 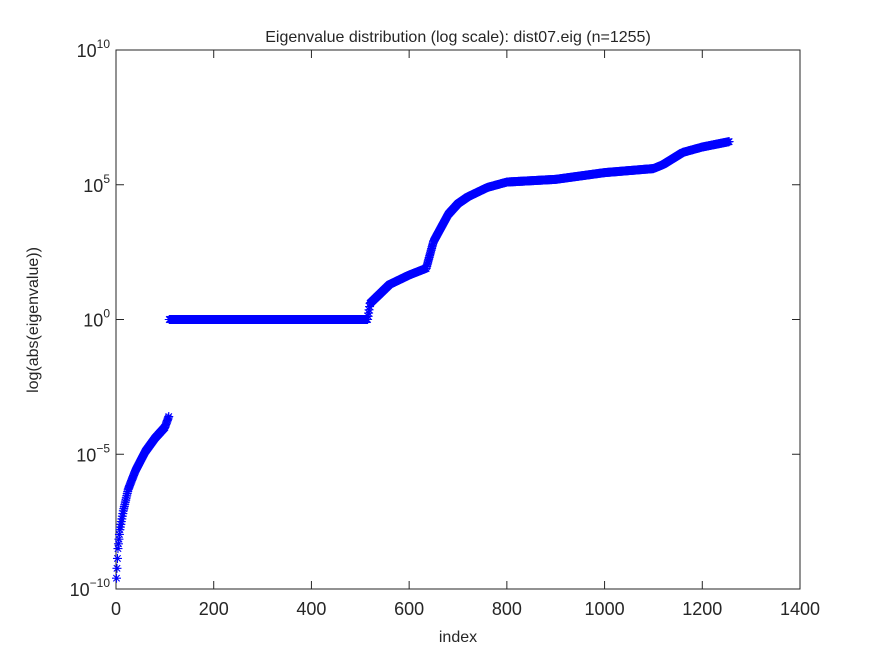 What do you see at coordinates (311, 609) in the screenshot?
I see `x-tick-label: 400` at bounding box center [311, 609].